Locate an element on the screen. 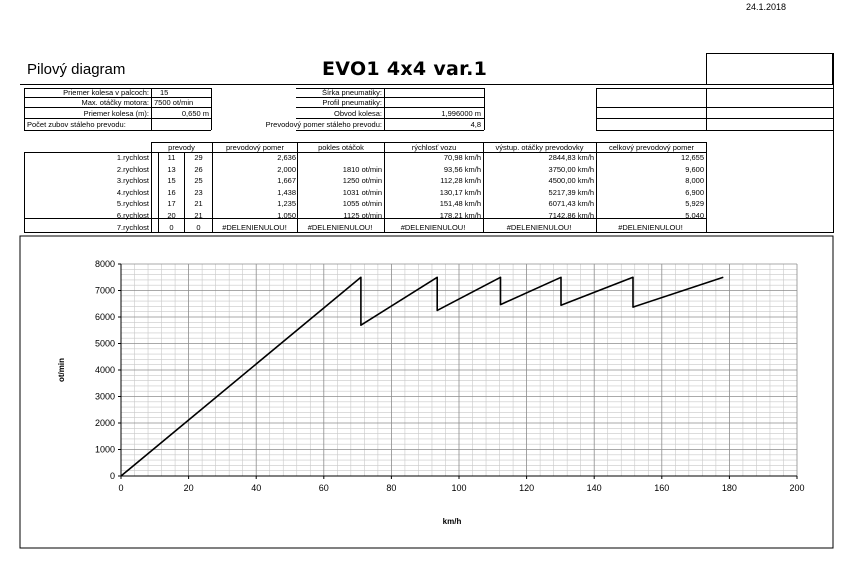 Image resolution: width=844 pixels, height=570 pixels. gear-ratio: 1,438 is located at coordinates (286, 192).